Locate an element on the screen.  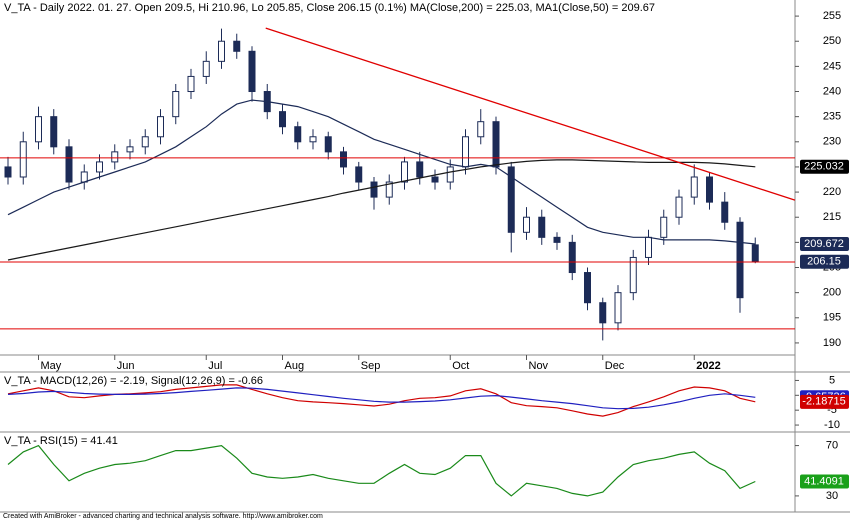
x-tick-label: Oct is located at coordinates (460, 366).